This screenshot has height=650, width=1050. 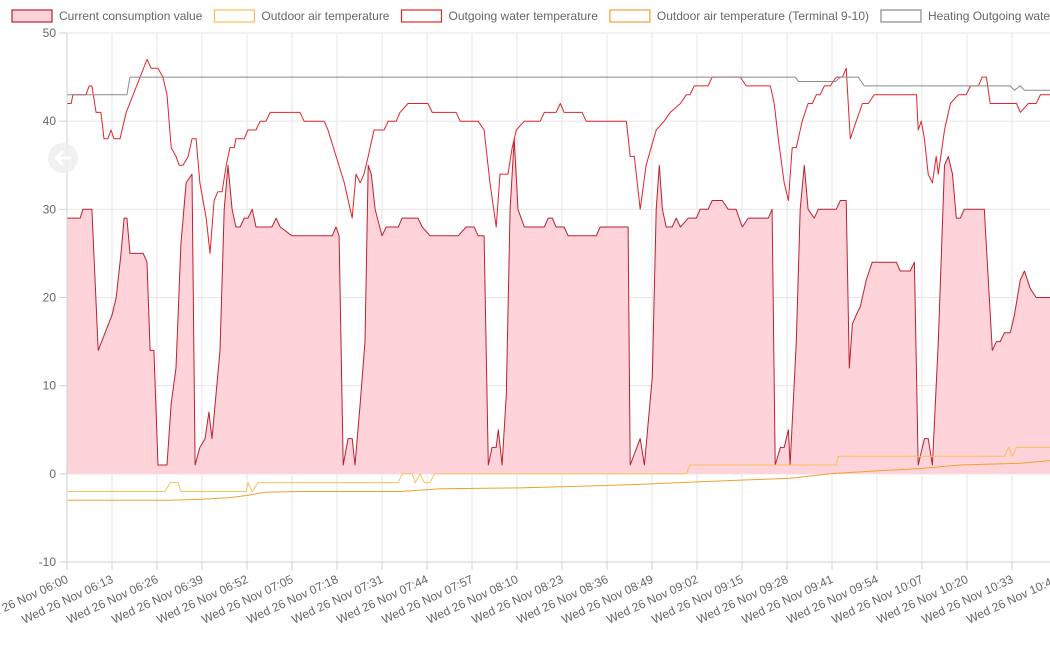 I want to click on legend-item: Current consumption value, so click(x=107, y=16).